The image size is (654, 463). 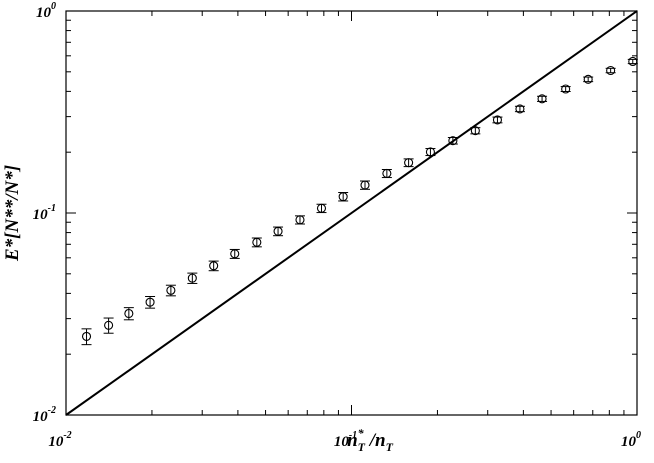 What do you see at coordinates (44, 415) in the screenshot?
I see `y-tick-label: 10⁻²` at bounding box center [44, 415].